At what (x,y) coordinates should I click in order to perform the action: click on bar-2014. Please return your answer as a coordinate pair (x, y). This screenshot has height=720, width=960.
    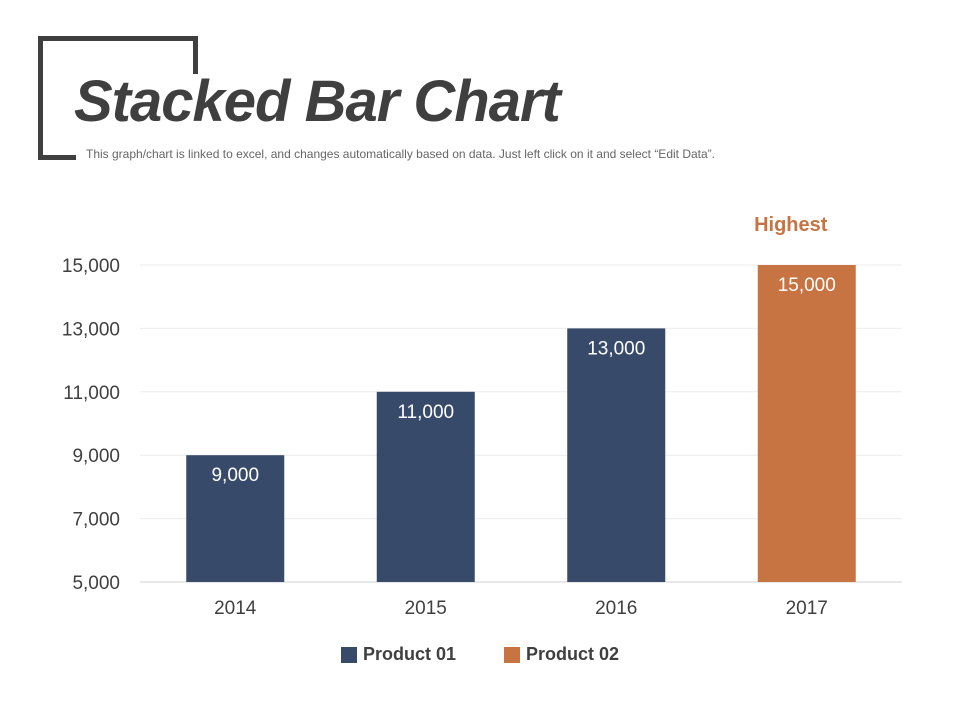
    Looking at the image, I should click on (235, 518).